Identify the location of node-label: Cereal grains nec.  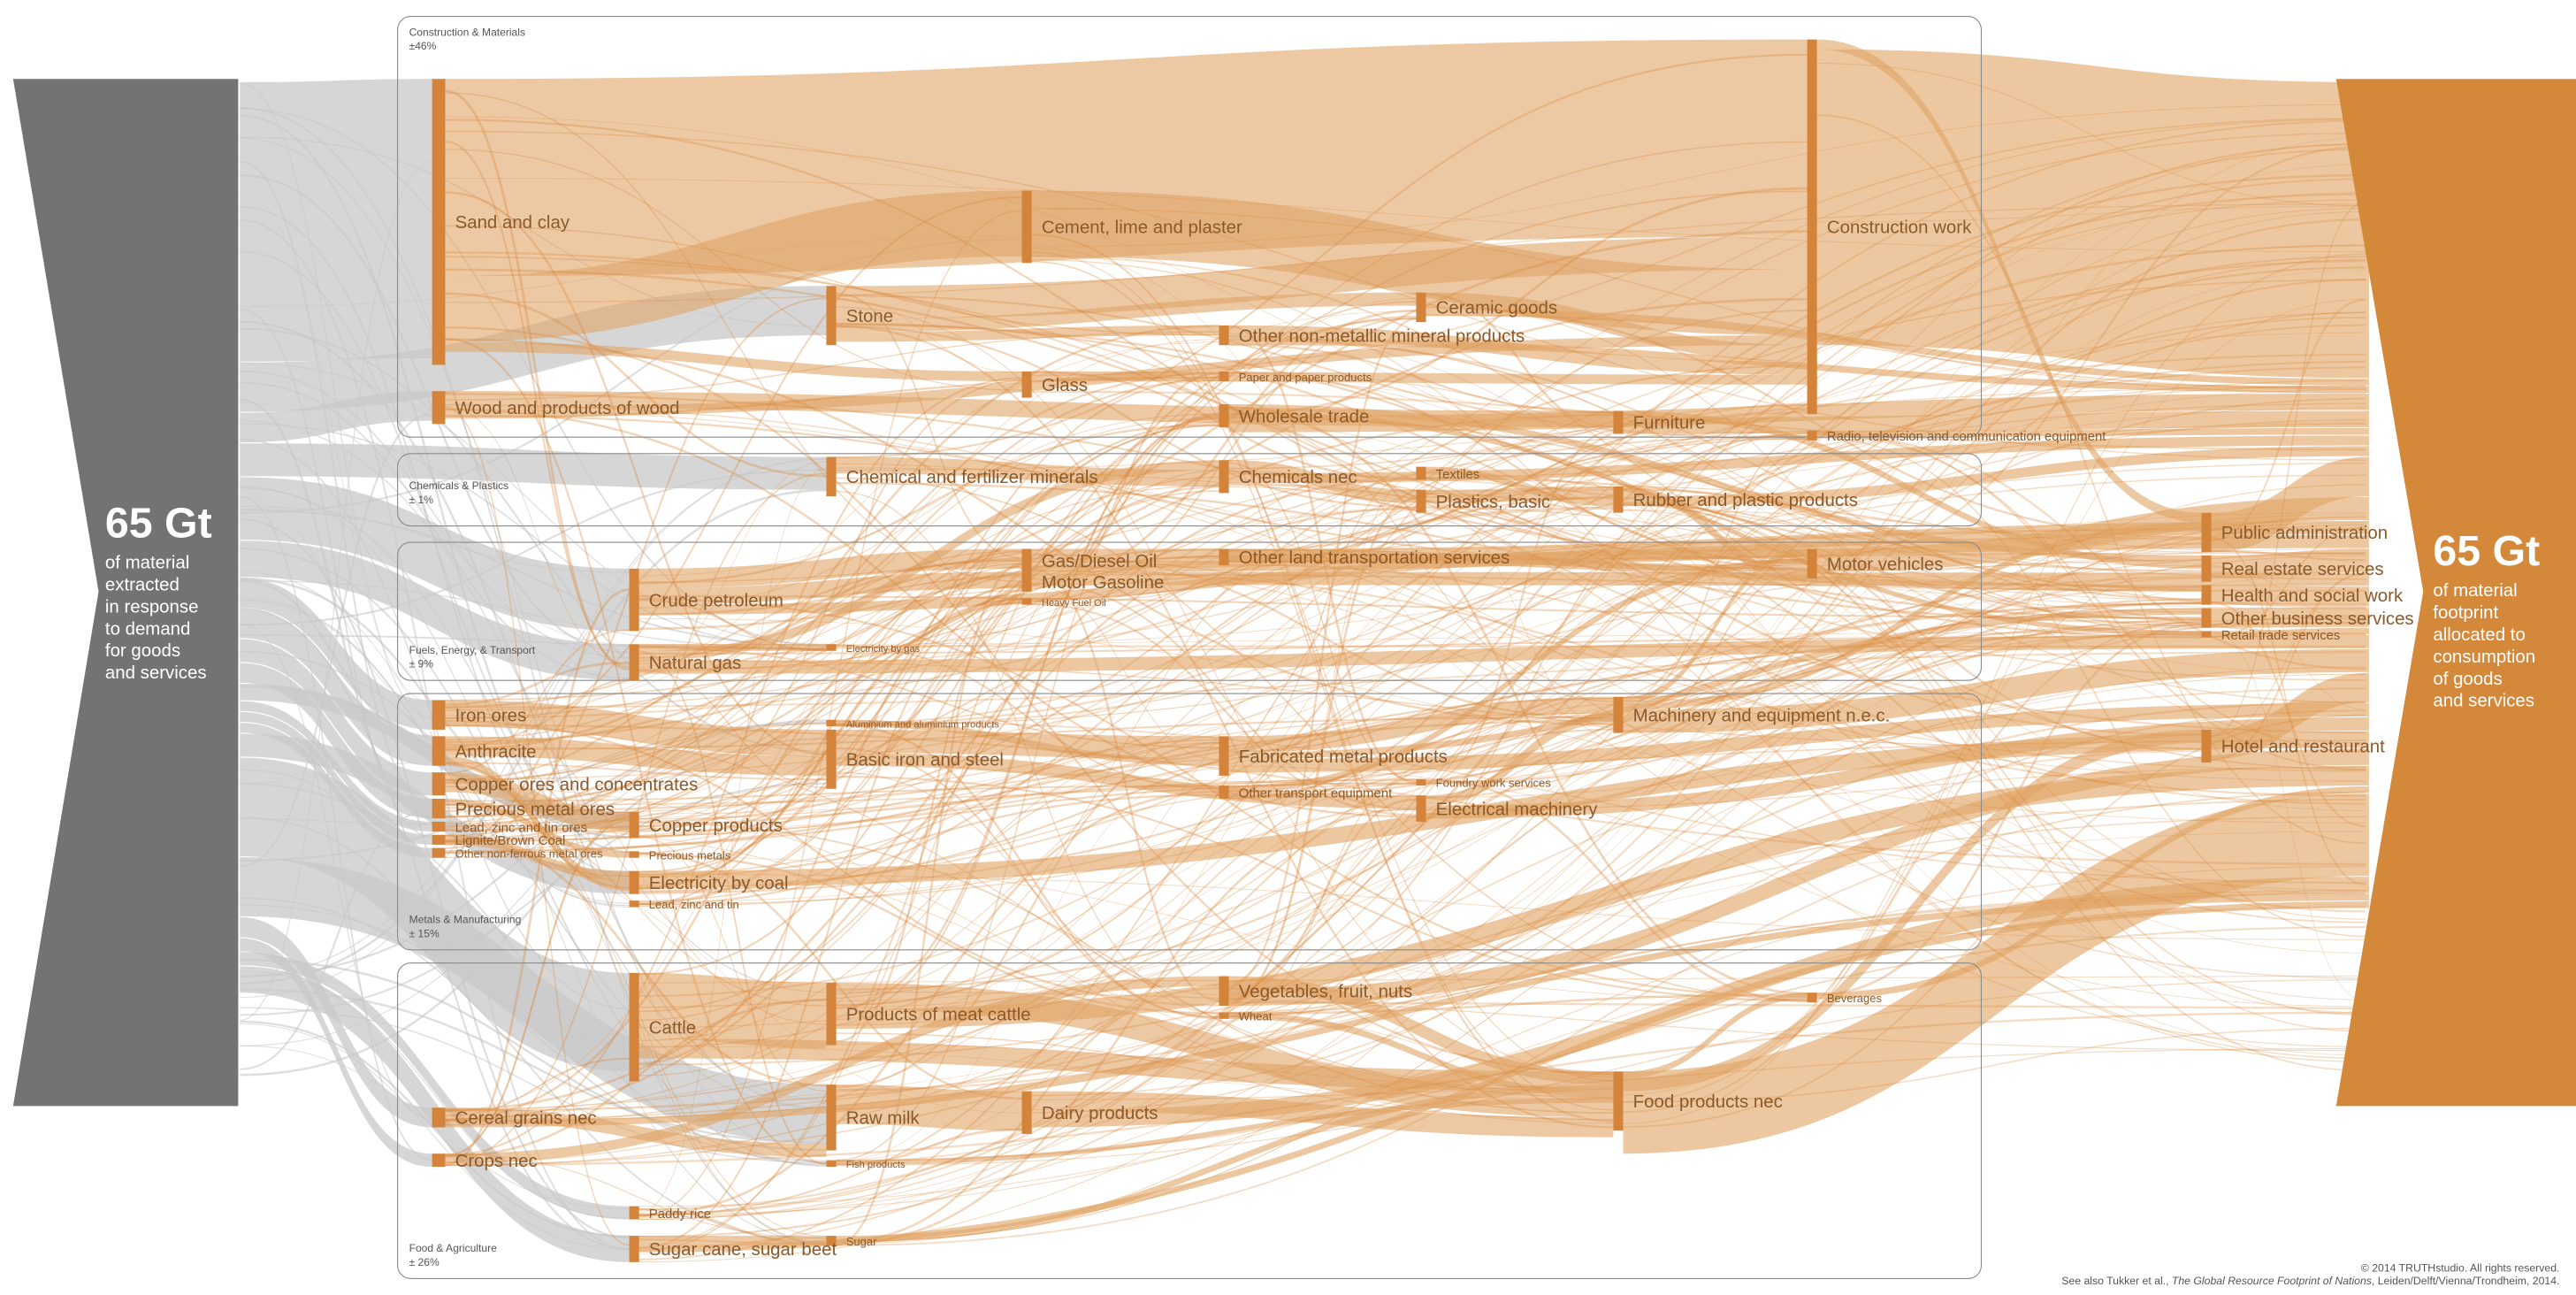
(526, 1119).